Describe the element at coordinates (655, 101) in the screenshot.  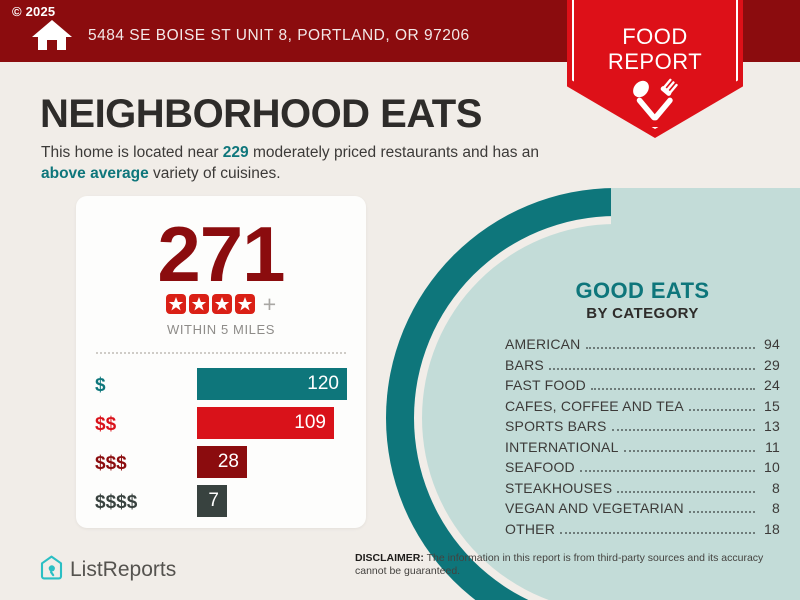
I see `fork-and-spoon-icon` at that location.